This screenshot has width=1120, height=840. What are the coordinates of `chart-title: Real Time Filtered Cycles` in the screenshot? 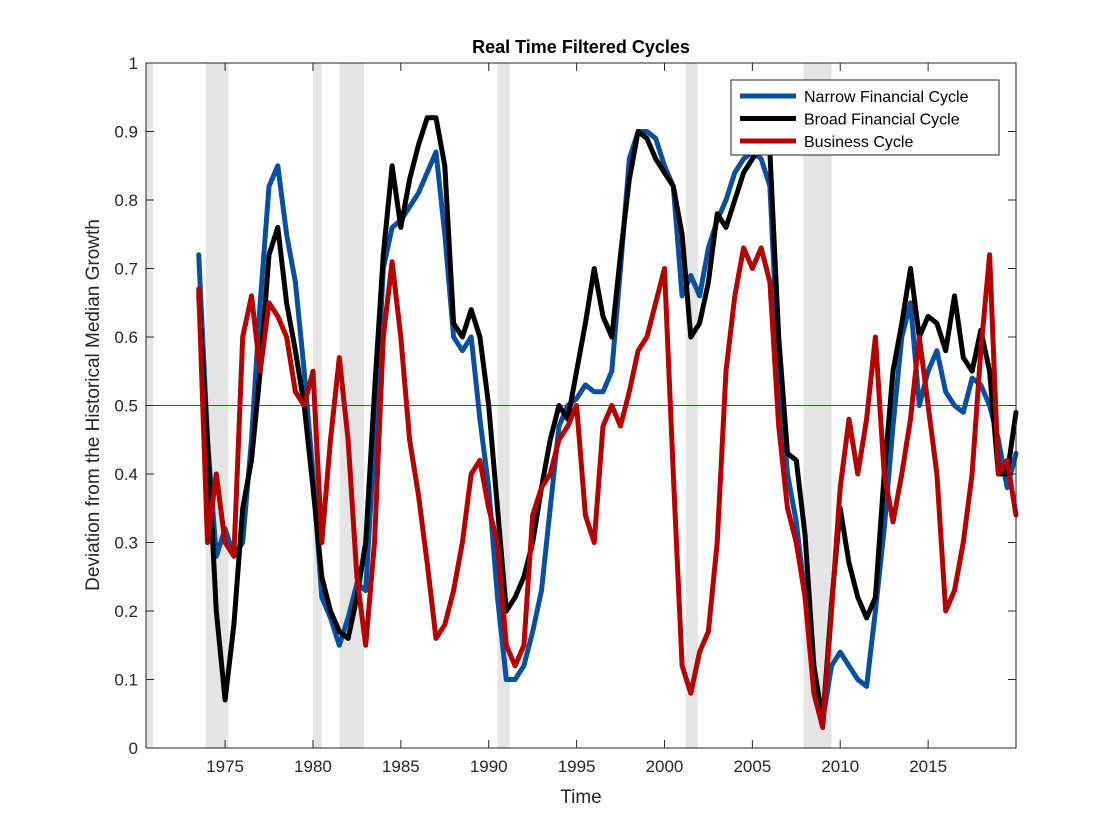 It's located at (581, 47).